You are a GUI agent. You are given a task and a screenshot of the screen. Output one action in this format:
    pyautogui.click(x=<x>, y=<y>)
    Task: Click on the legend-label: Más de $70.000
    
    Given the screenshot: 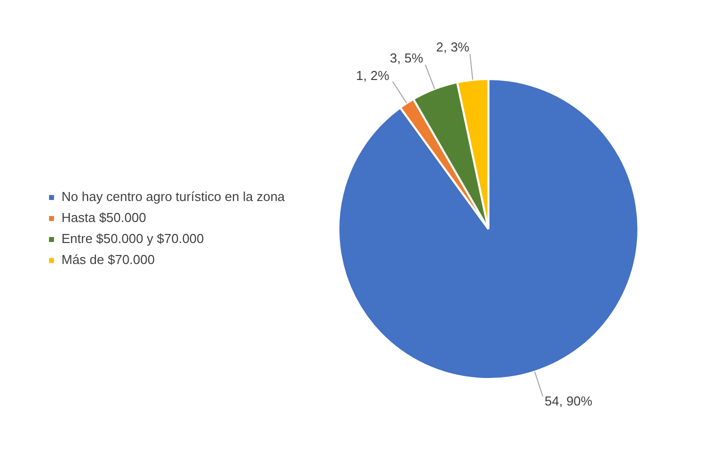 What is the action you would take?
    pyautogui.click(x=108, y=260)
    